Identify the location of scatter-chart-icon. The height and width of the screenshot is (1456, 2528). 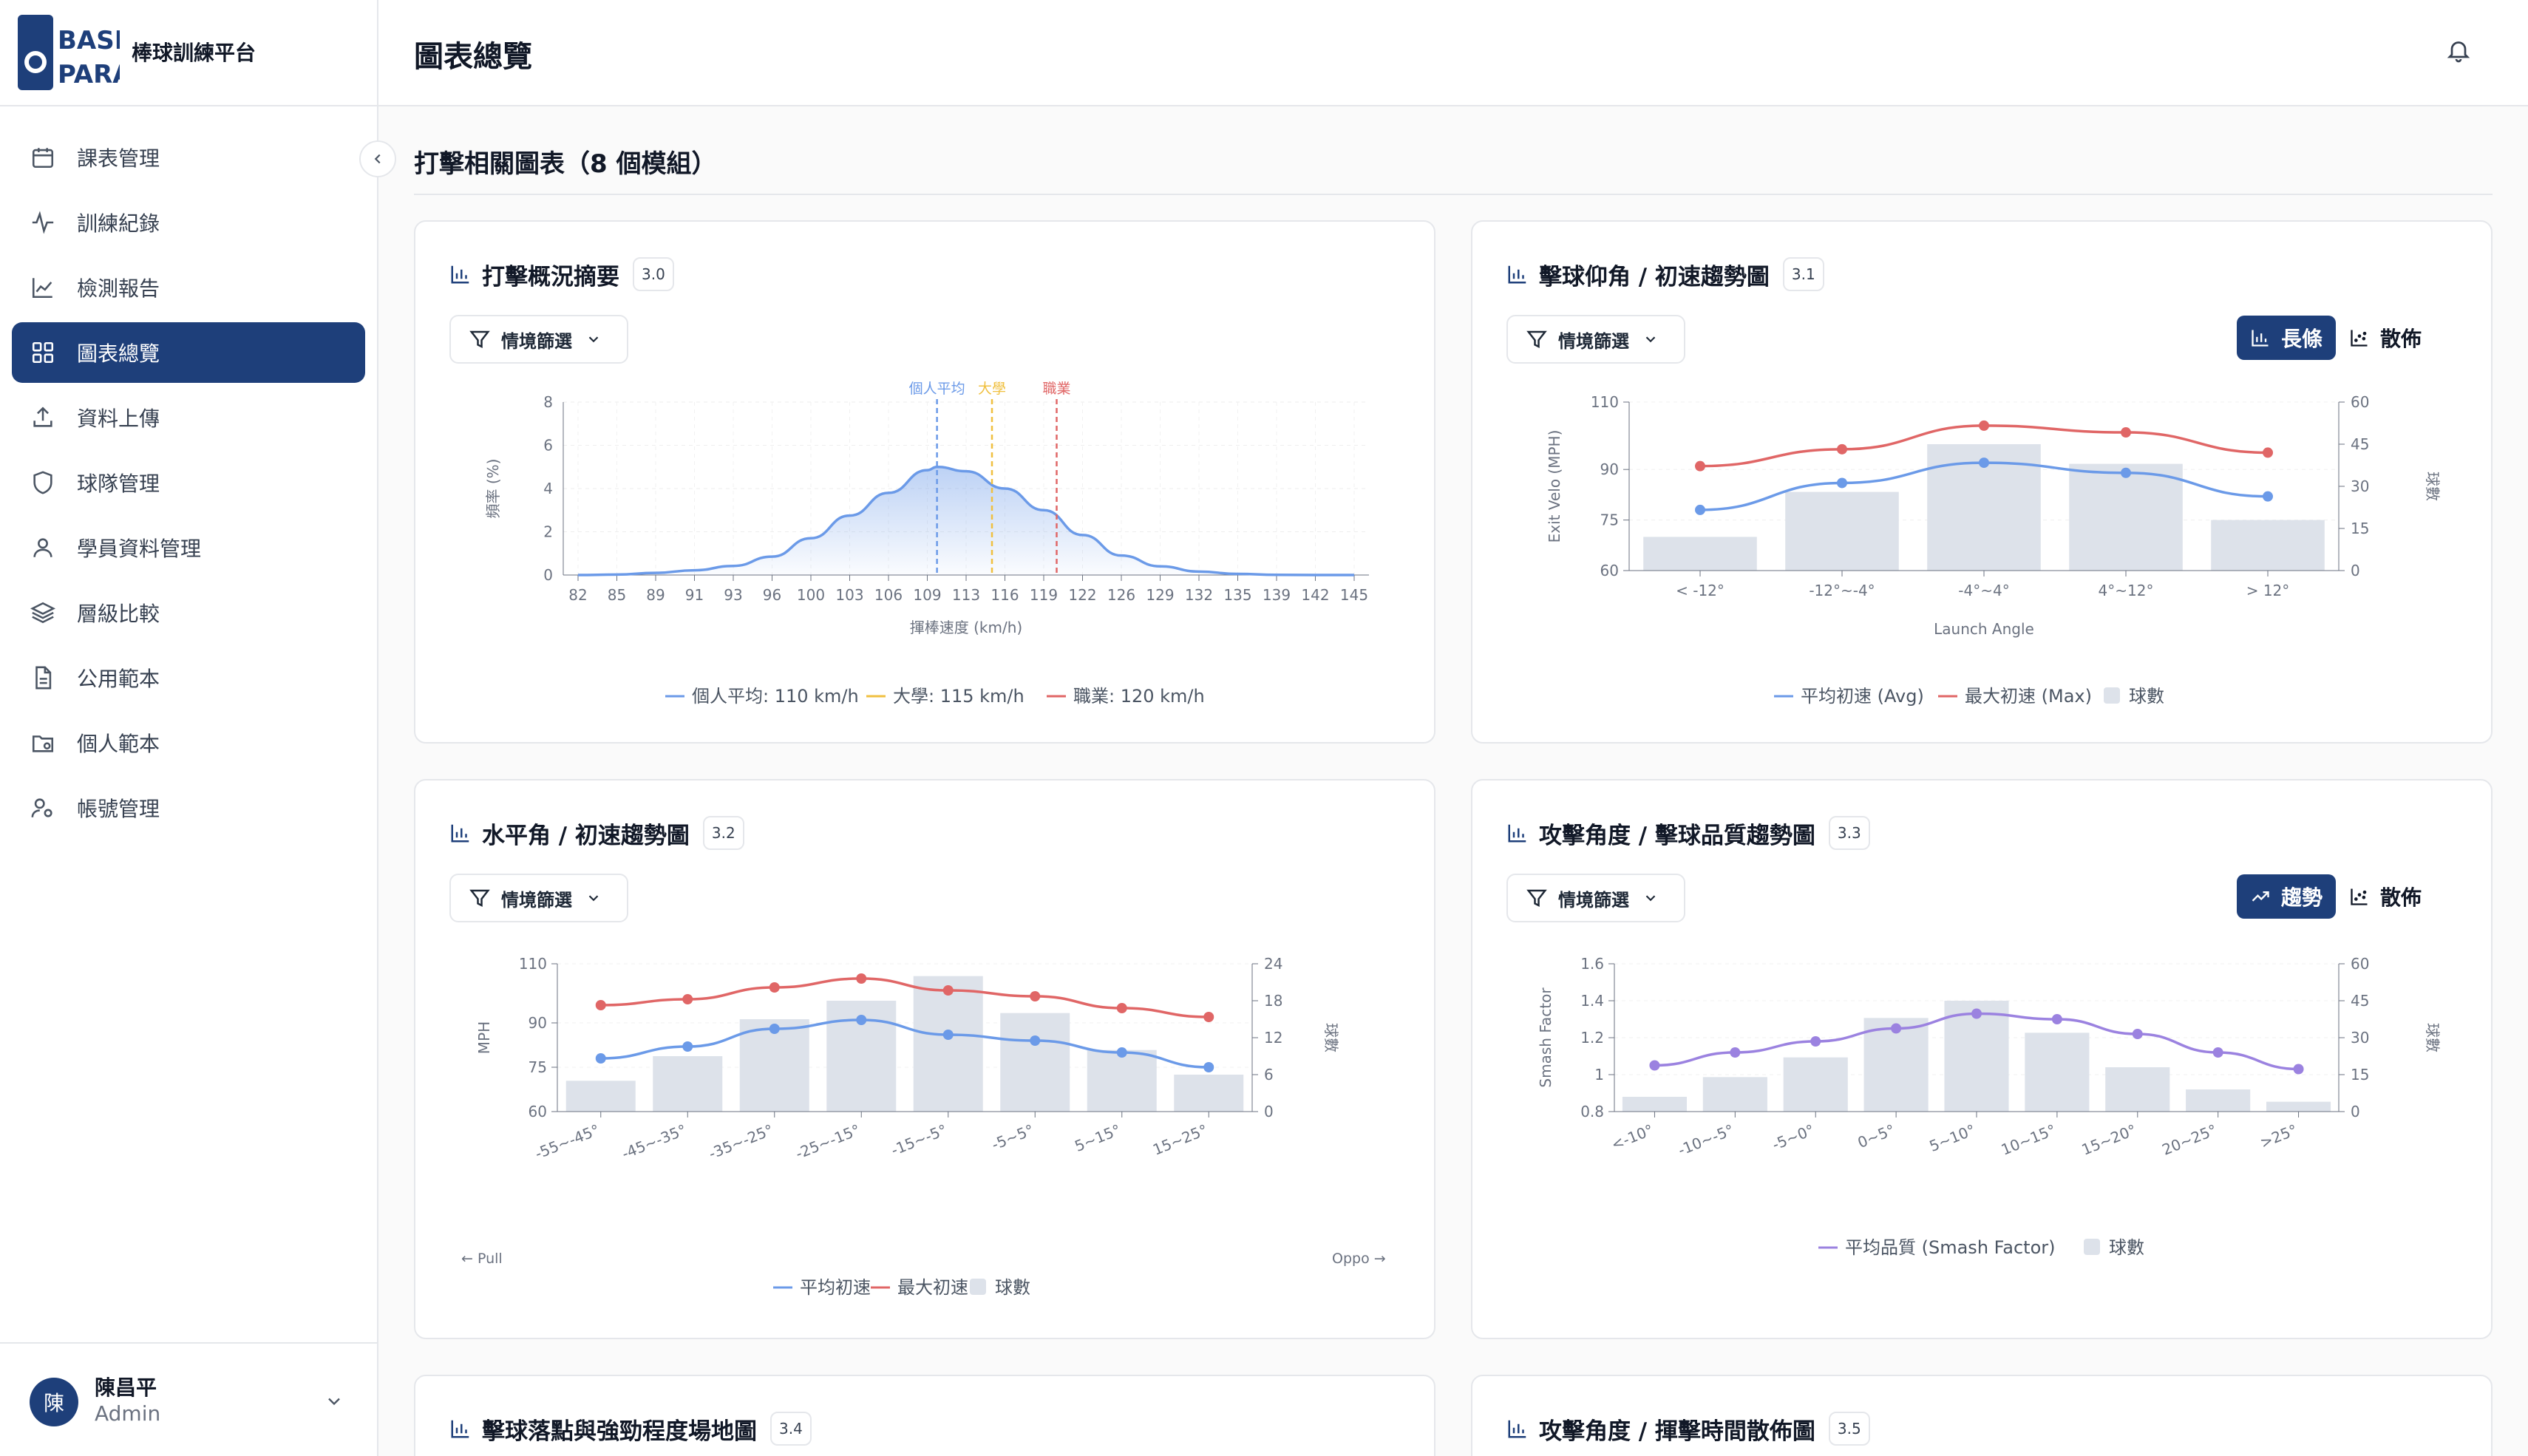
(2359, 338).